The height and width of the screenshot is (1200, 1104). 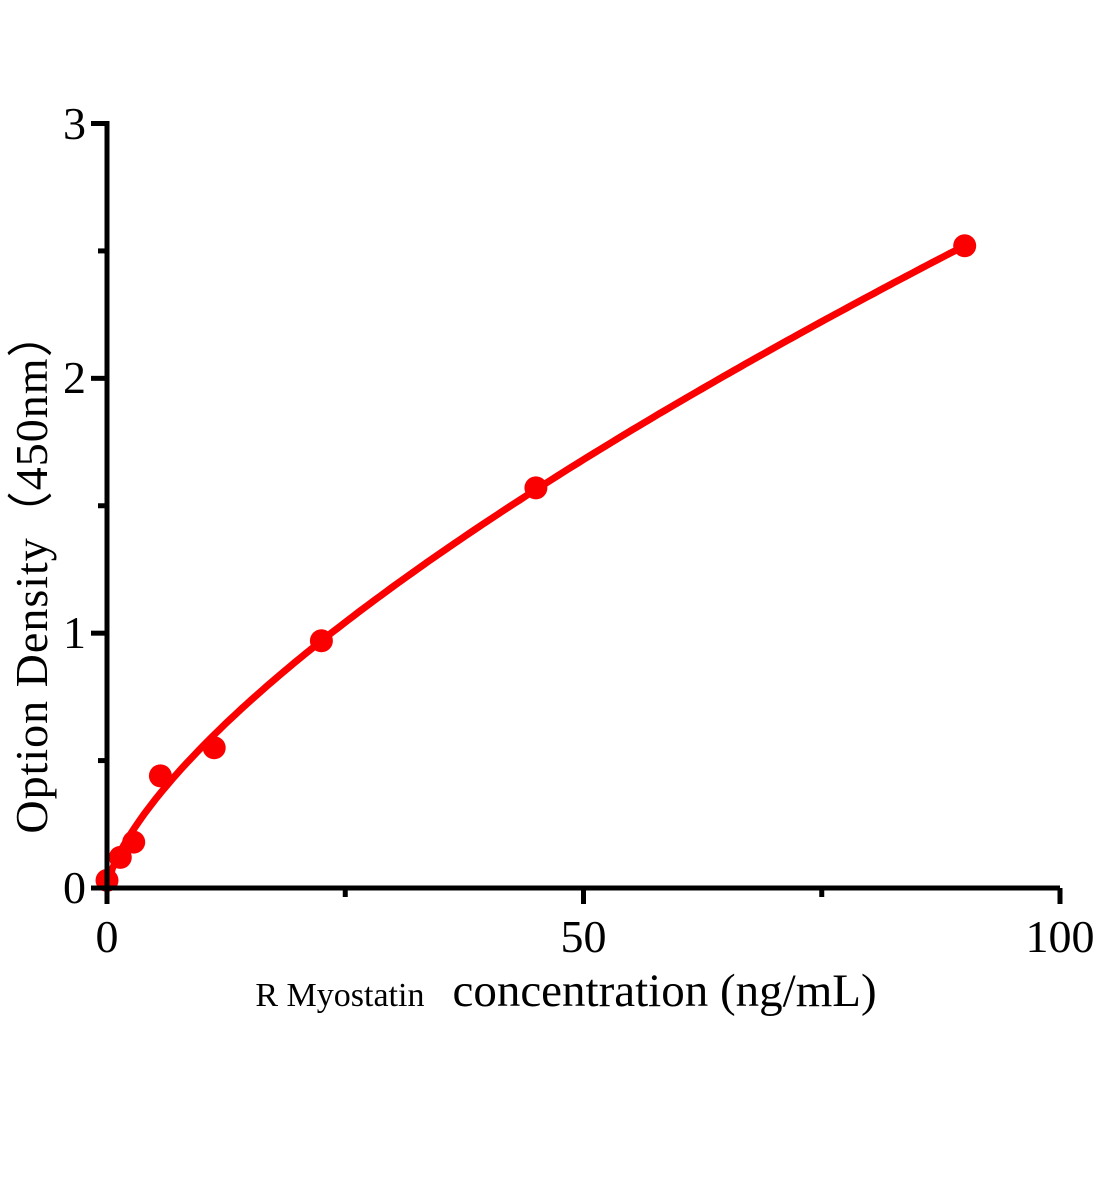 What do you see at coordinates (31, 572) in the screenshot?
I see `y-axis-title: Option Density（450nm）` at bounding box center [31, 572].